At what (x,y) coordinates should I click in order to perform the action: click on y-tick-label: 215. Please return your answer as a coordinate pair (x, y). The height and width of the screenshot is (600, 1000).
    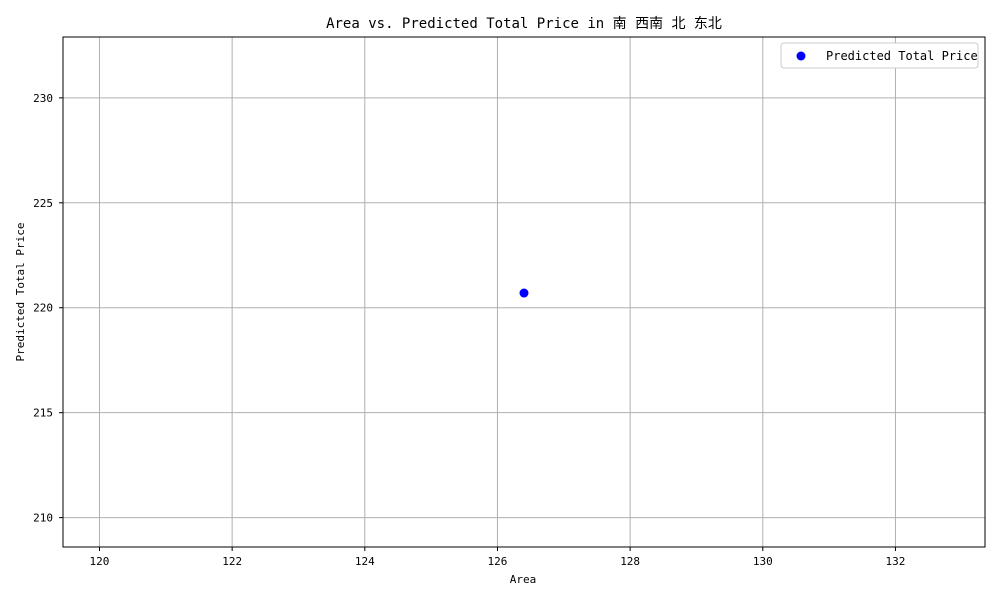
    Looking at the image, I should click on (43, 413).